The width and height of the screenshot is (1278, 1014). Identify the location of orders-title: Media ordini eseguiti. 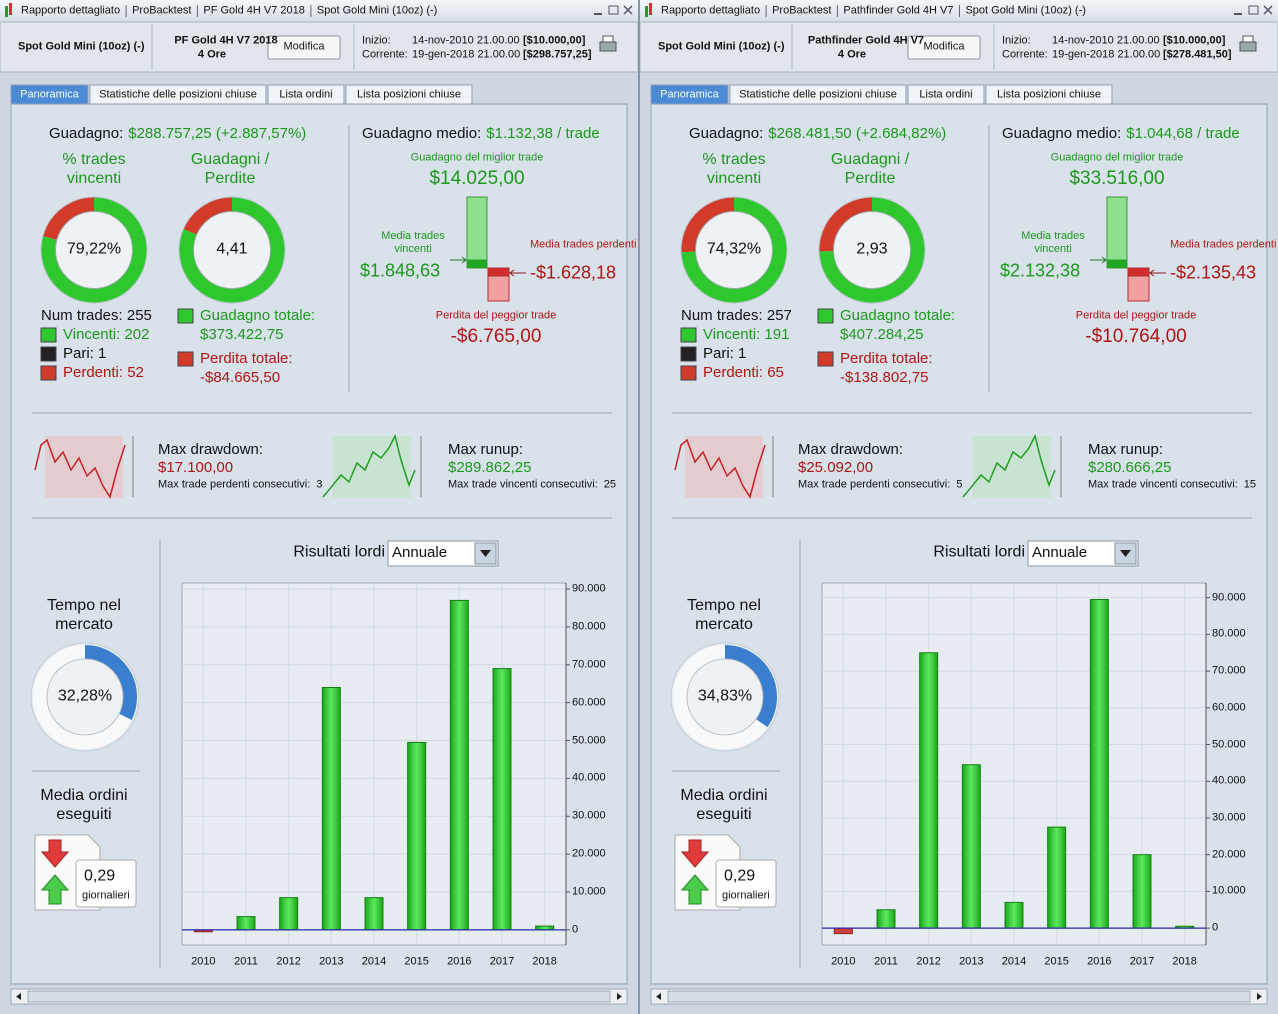
(724, 805).